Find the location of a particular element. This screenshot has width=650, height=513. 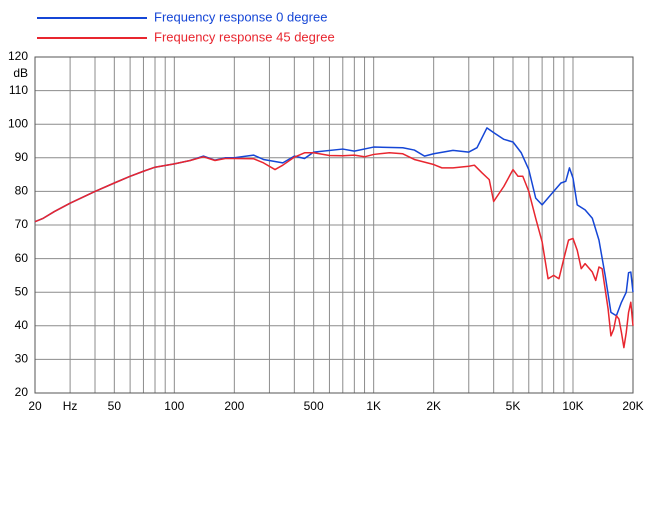

y-tick-label: 20 is located at coordinates (22, 392).